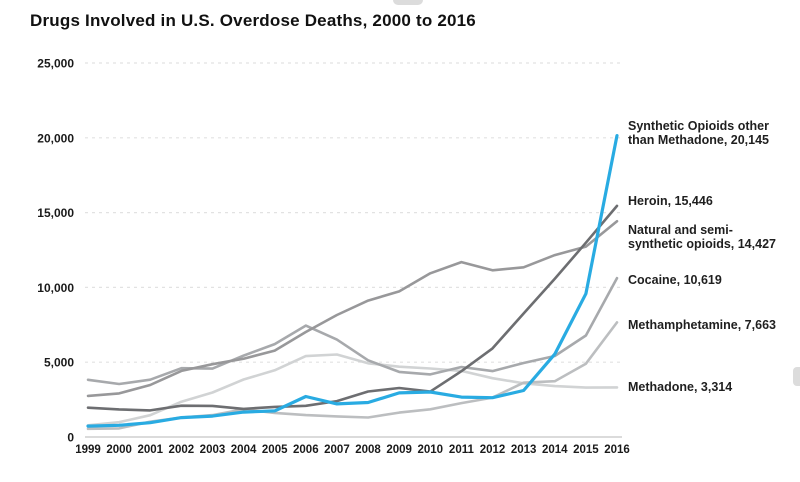 The image size is (800, 482). Describe the element at coordinates (213, 450) in the screenshot. I see `x-axis-tick-label-2003: 2003` at that location.